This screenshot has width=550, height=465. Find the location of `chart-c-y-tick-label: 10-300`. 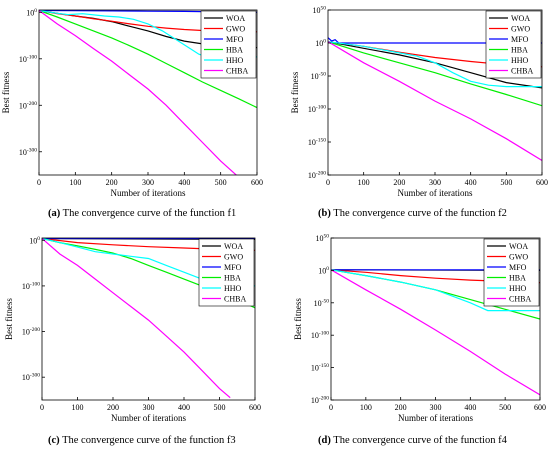

chart-c-y-tick-label: 10-300 is located at coordinates (31, 378).